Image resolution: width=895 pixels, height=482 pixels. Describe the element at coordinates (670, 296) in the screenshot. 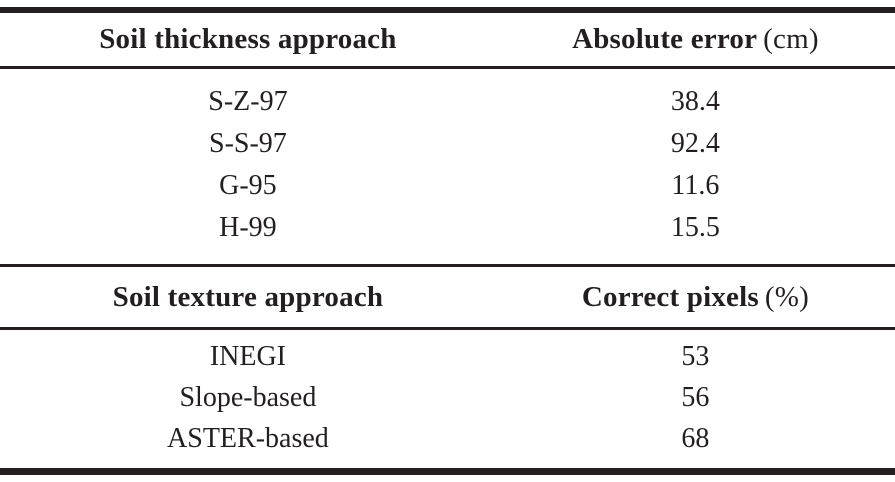

I see `correct-pixels-label: Correct pixels` at that location.